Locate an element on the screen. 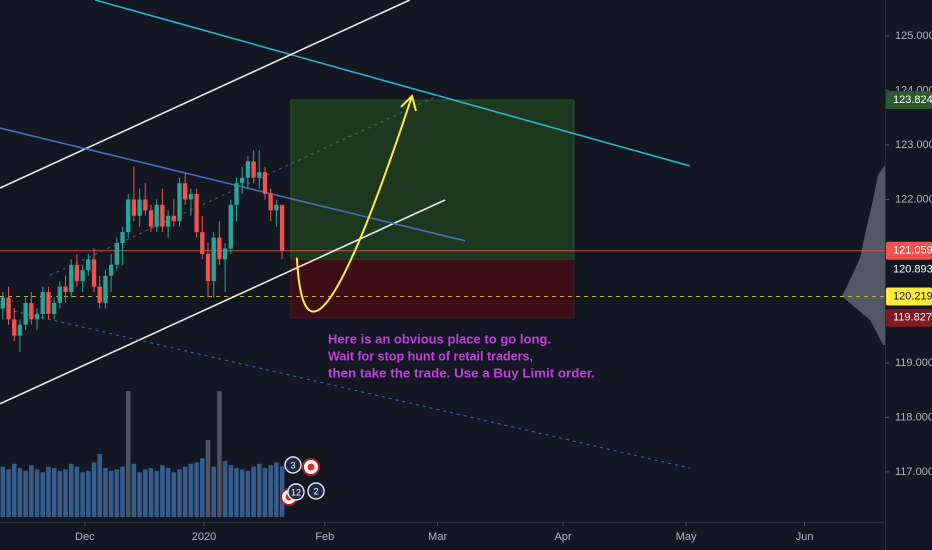 The height and width of the screenshot is (550, 932). event-count: 2 is located at coordinates (315, 491).